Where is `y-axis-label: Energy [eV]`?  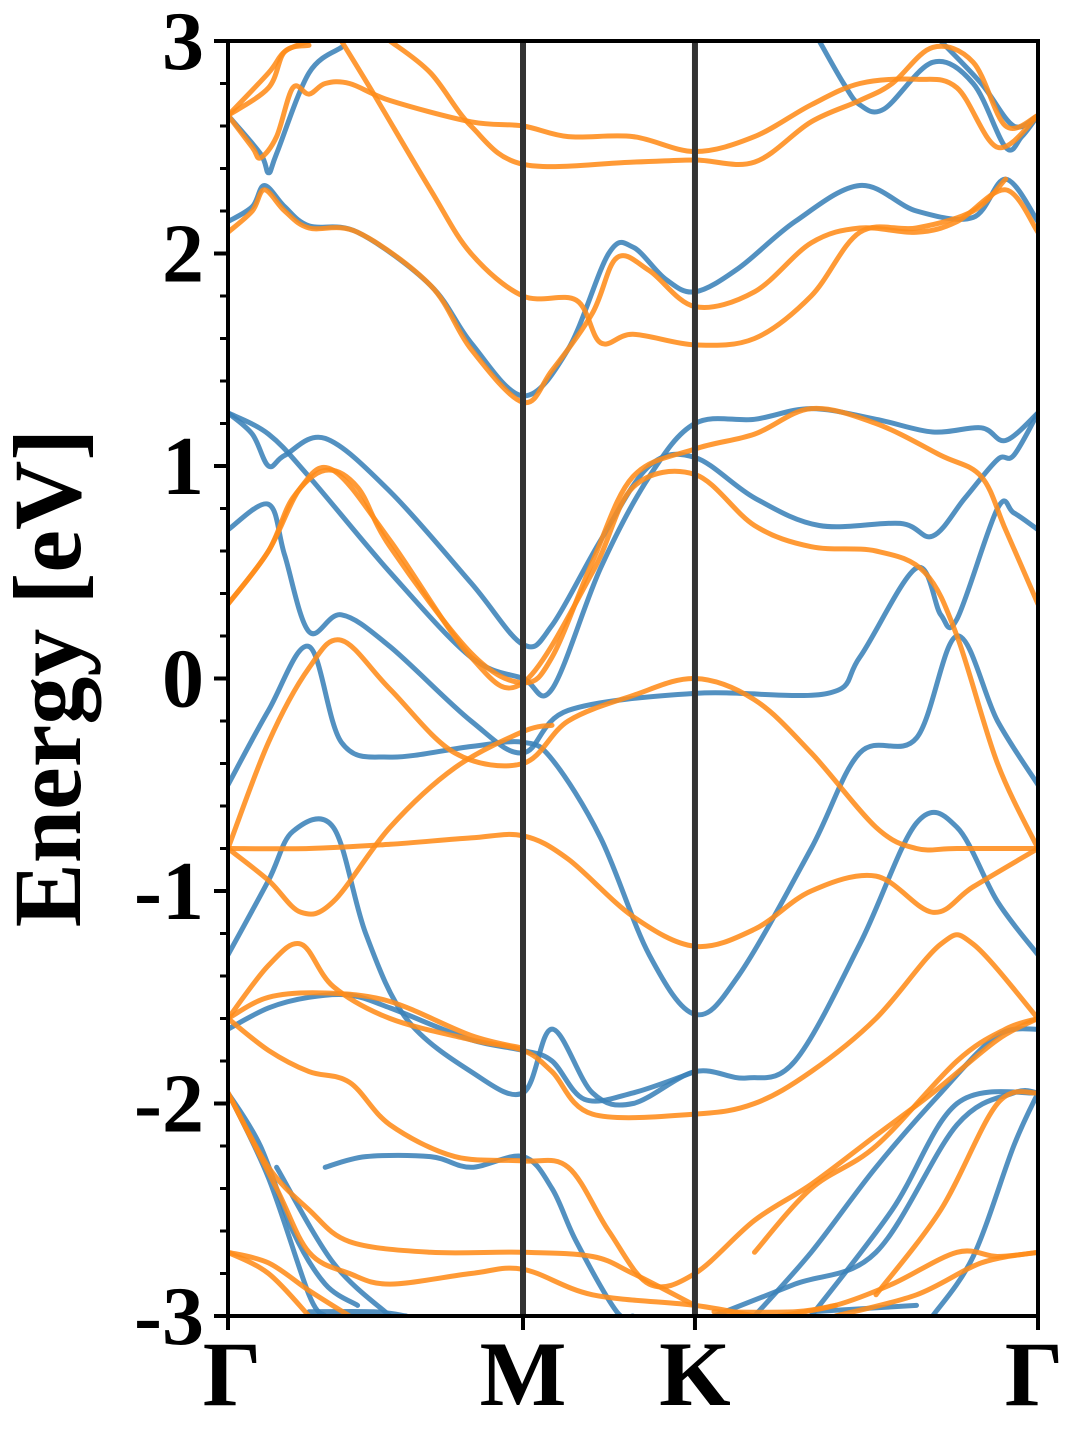
y-axis-label: Energy [eV] is located at coordinates (50, 678).